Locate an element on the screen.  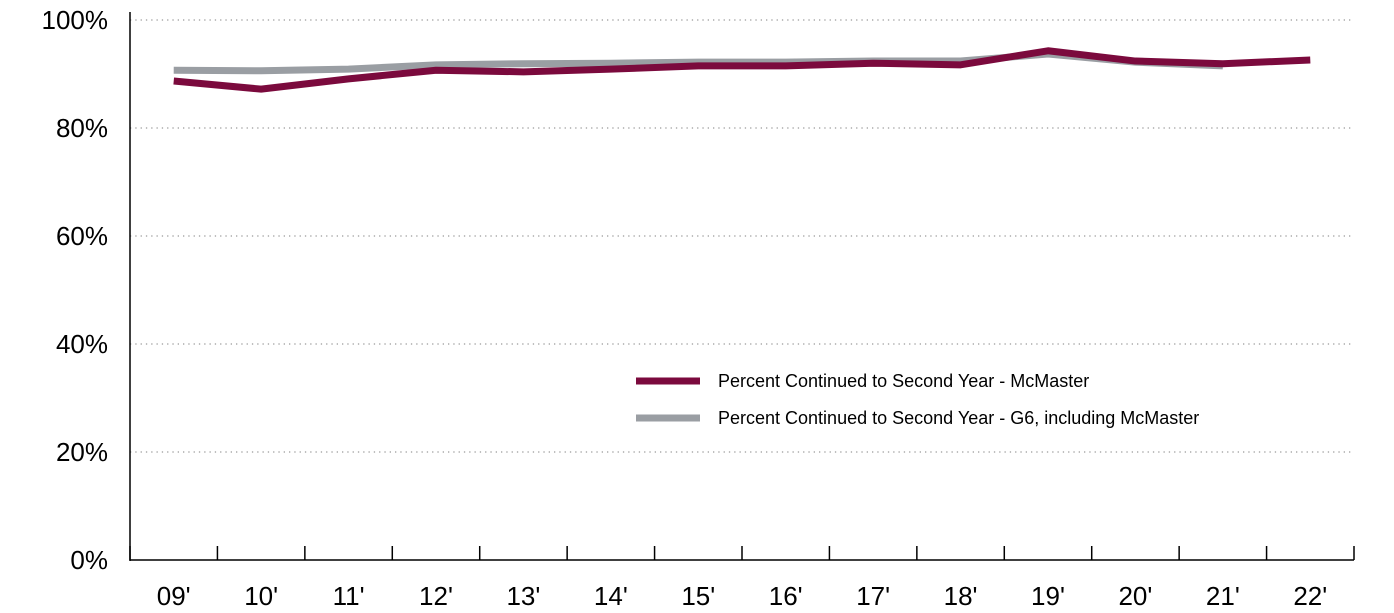
x-tick-label: 17' is located at coordinates (873, 596).